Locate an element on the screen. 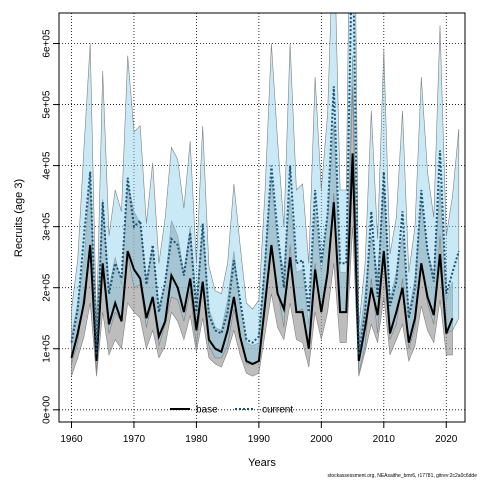 The width and height of the screenshot is (480, 480). y-tick-label: 2e+05 is located at coordinates (47, 287).